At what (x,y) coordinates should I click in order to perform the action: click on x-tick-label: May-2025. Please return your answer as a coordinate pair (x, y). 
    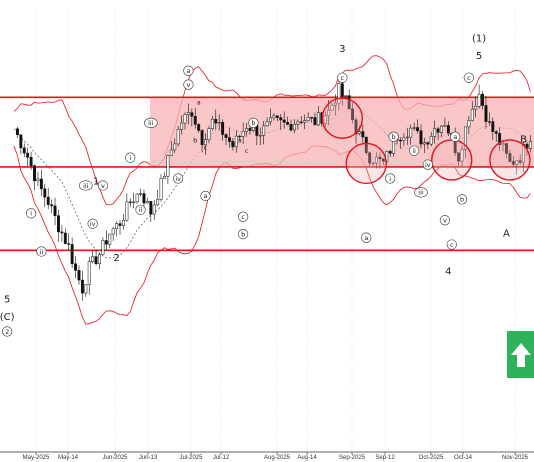
    Looking at the image, I should click on (36, 458).